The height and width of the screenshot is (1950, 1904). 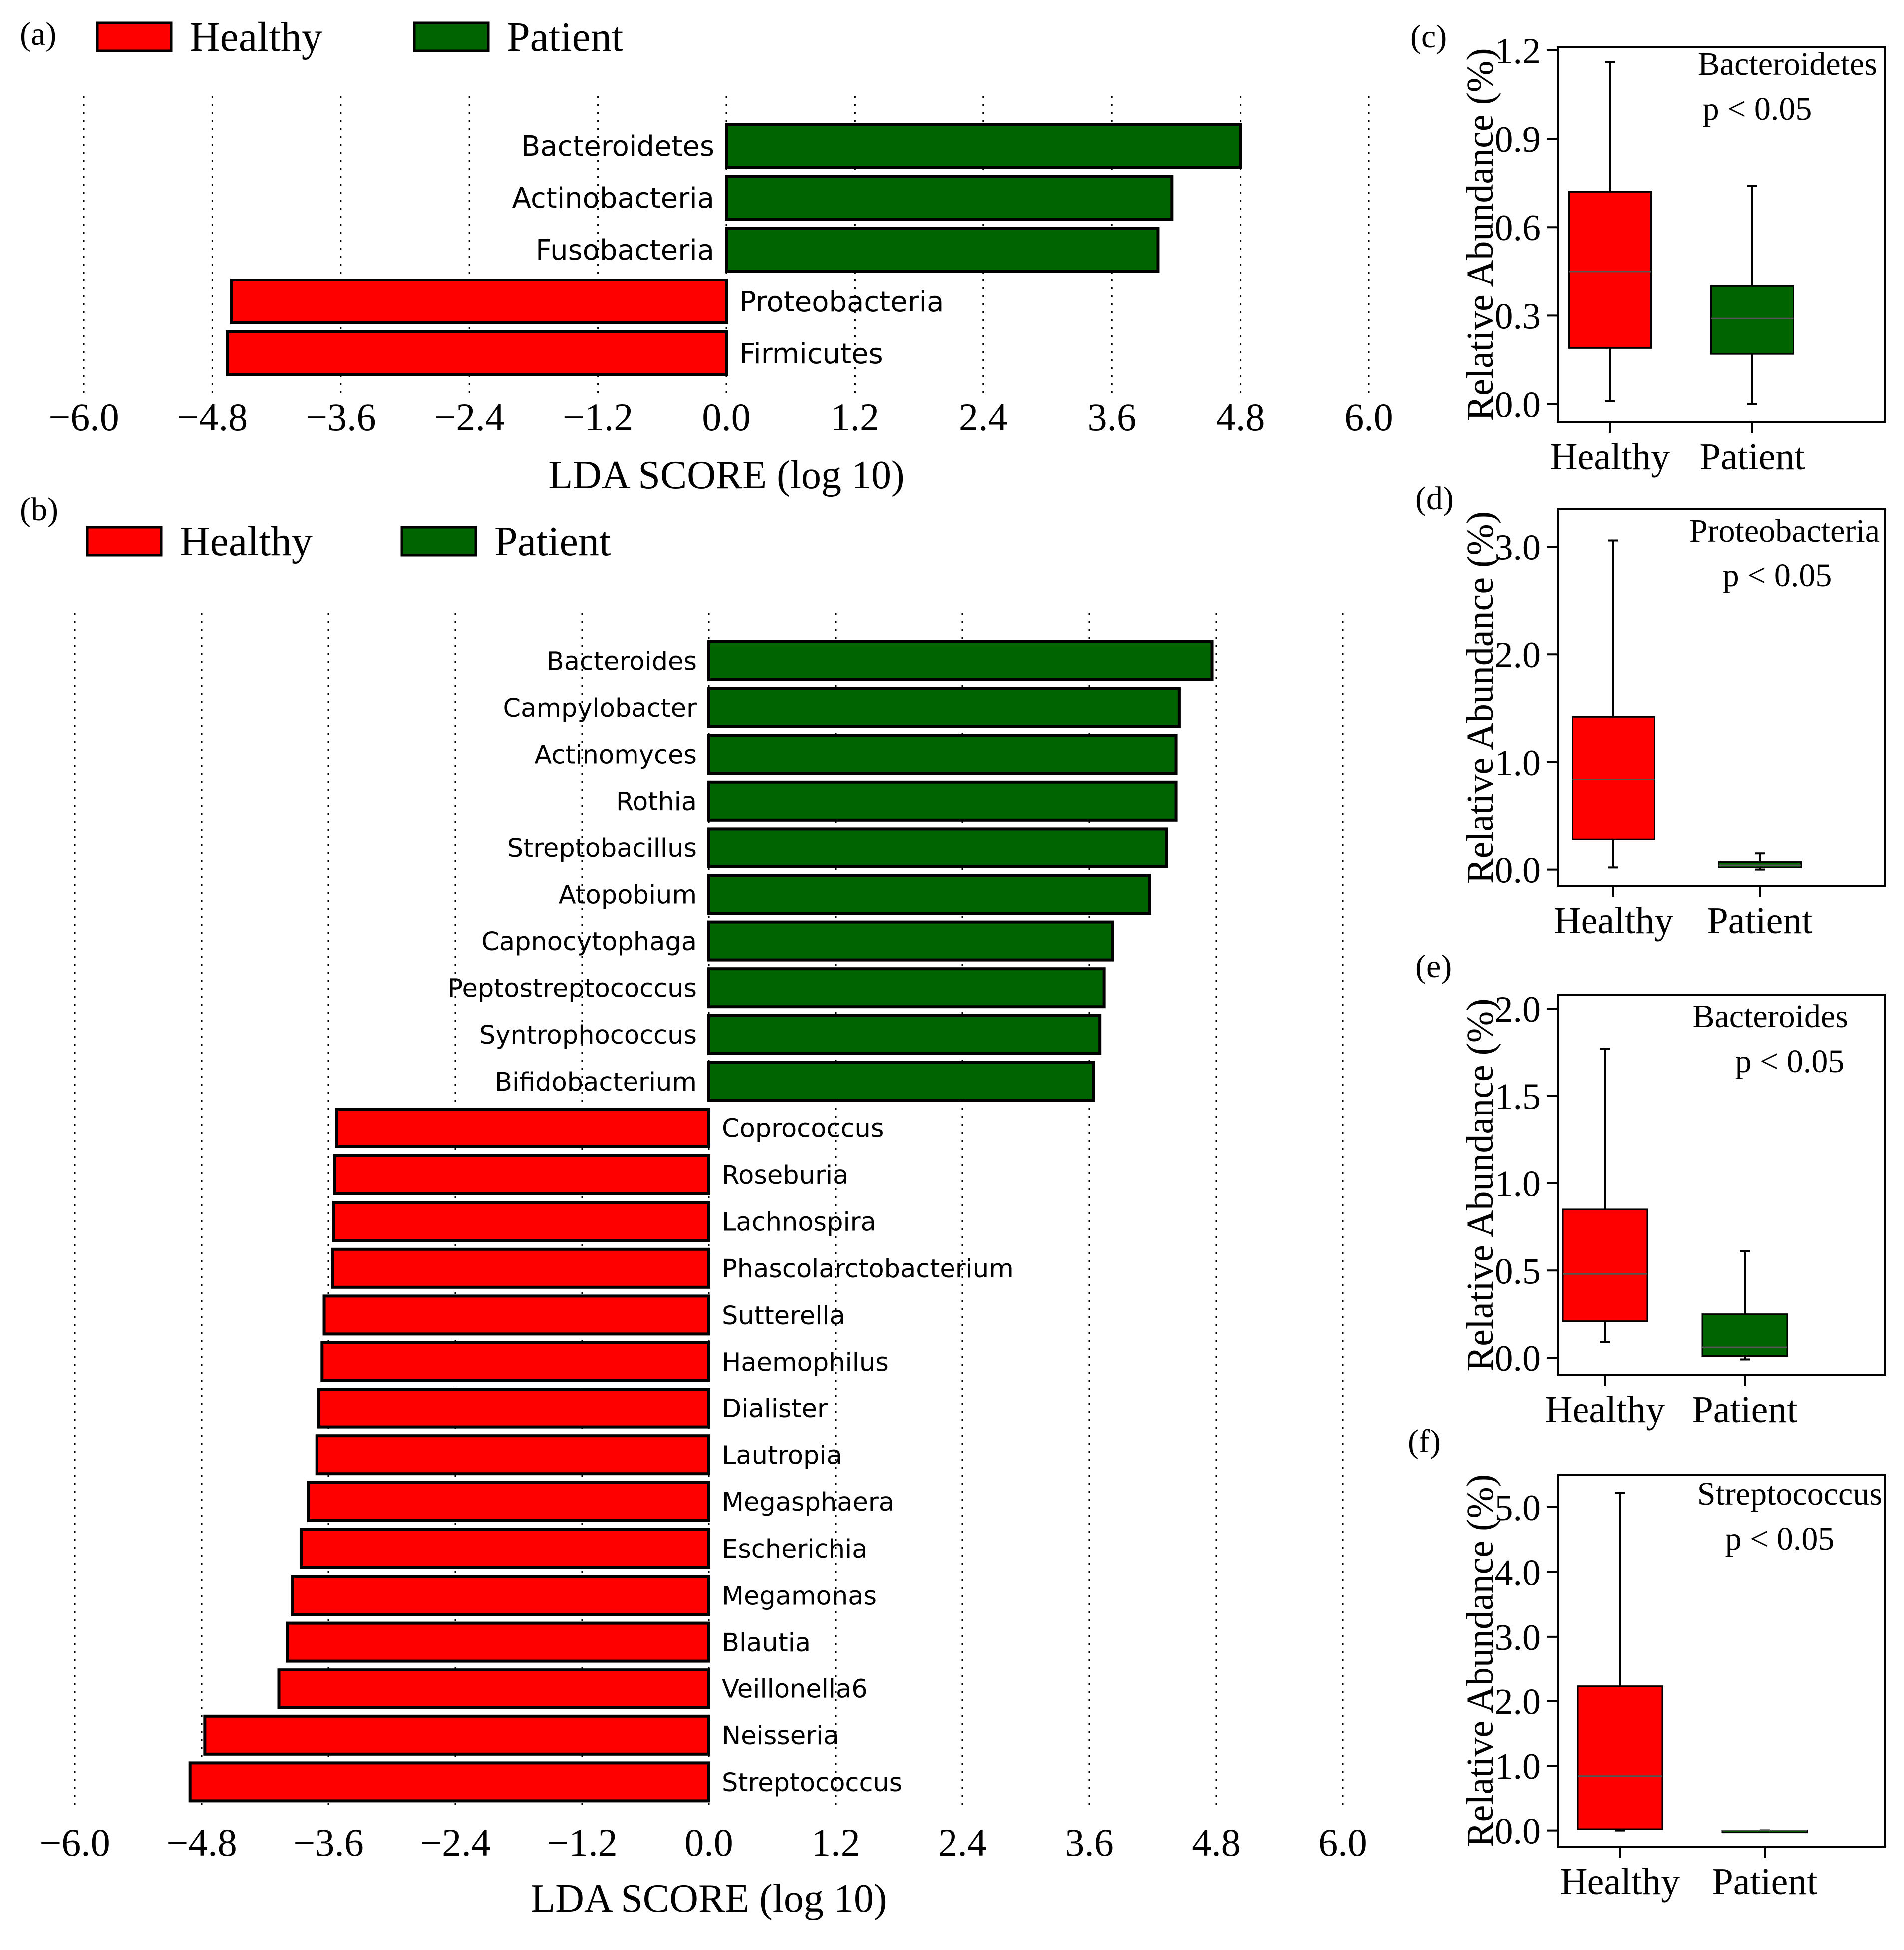 What do you see at coordinates (38, 34) in the screenshot?
I see `panel-label: (a)` at bounding box center [38, 34].